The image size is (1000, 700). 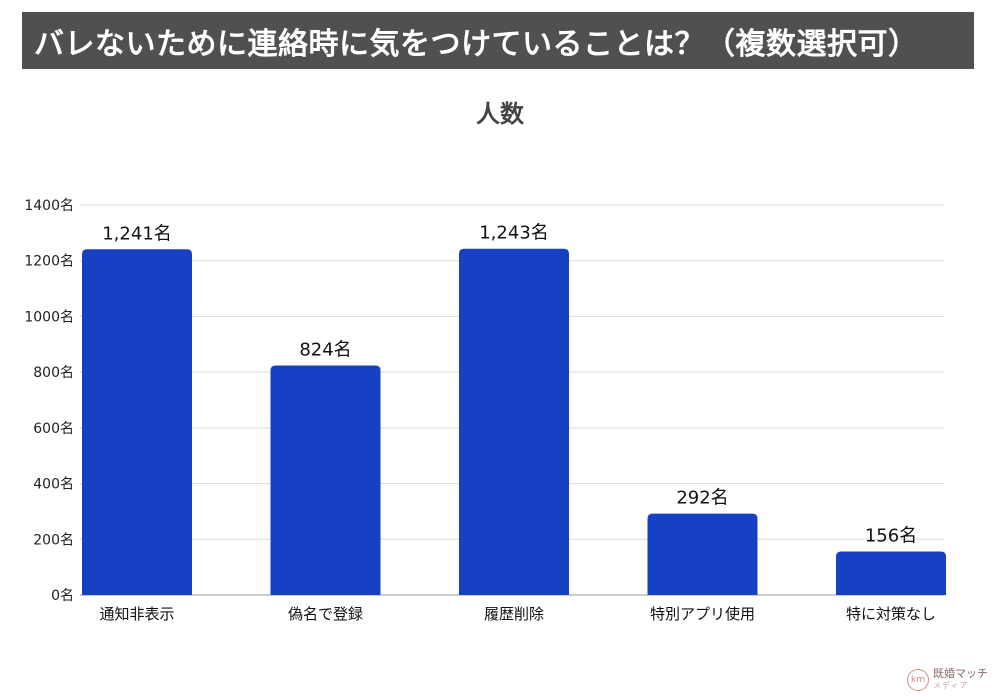 I want to click on brand-logo-icon: km, so click(x=918, y=680).